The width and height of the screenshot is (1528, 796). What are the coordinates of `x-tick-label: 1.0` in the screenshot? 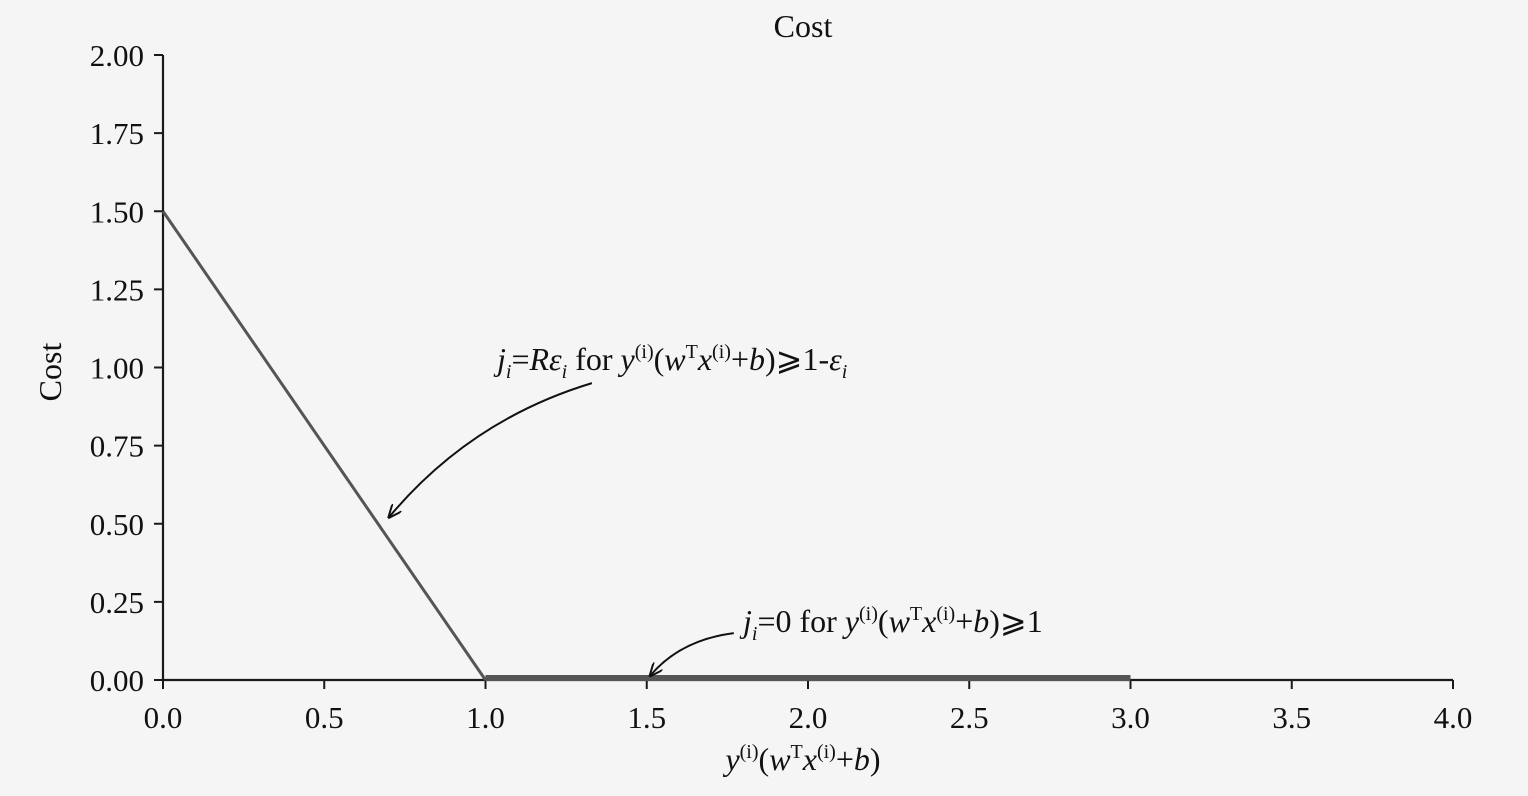 It's located at (485, 717).